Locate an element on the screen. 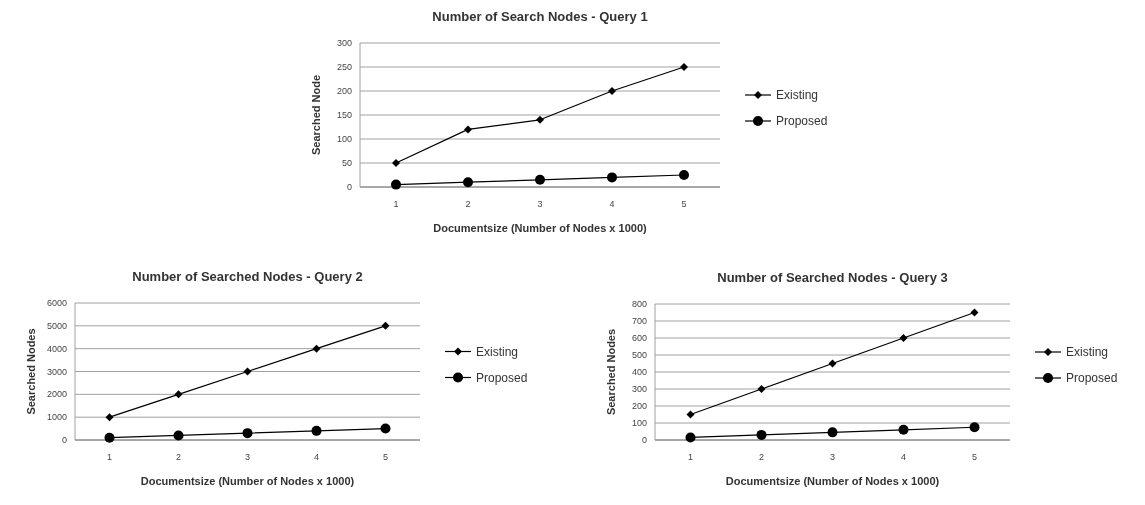  y-tick-label: 700 is located at coordinates (639, 321).